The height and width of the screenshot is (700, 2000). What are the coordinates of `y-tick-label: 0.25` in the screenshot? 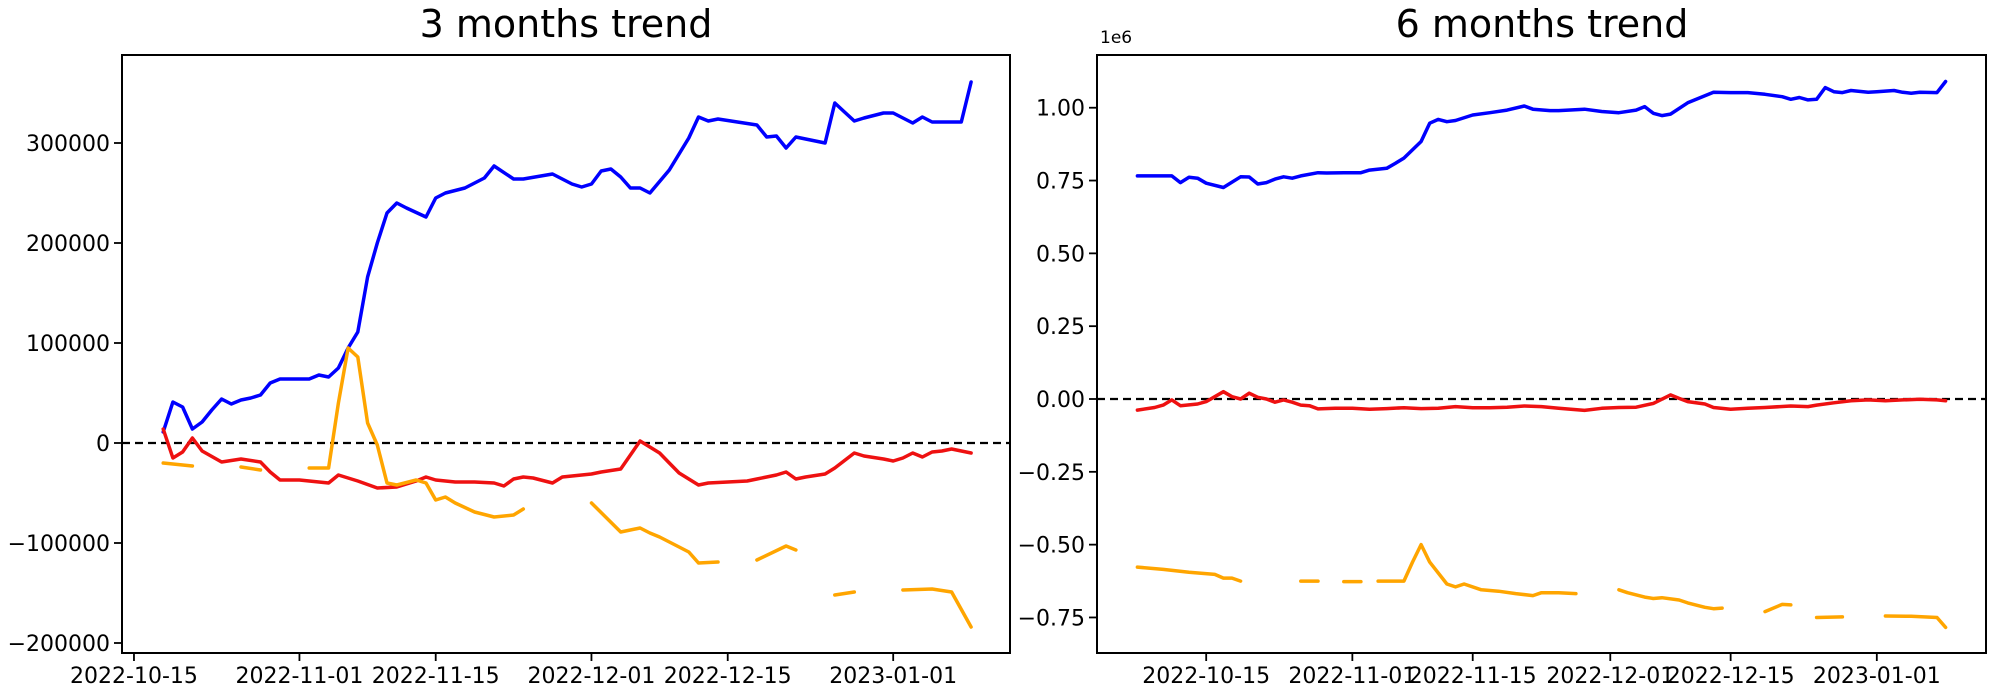 It's located at (1060, 327).